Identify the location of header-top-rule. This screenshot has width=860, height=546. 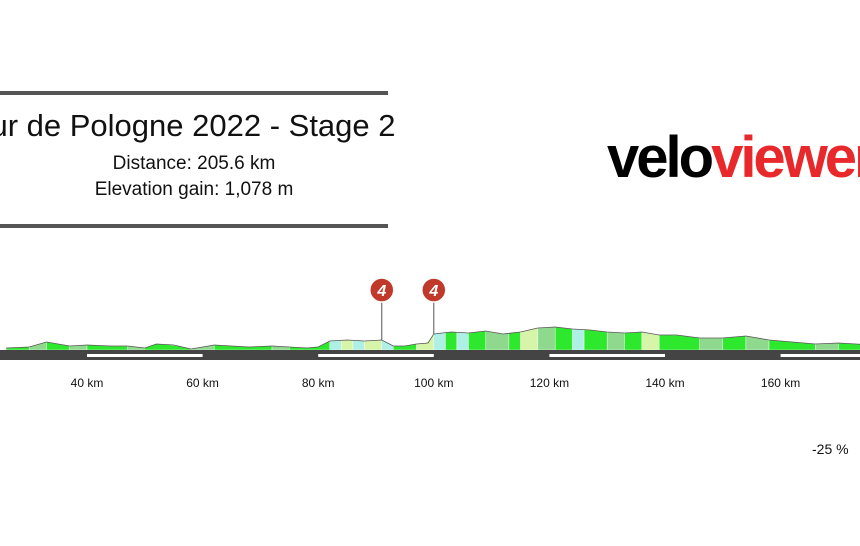
(194, 93).